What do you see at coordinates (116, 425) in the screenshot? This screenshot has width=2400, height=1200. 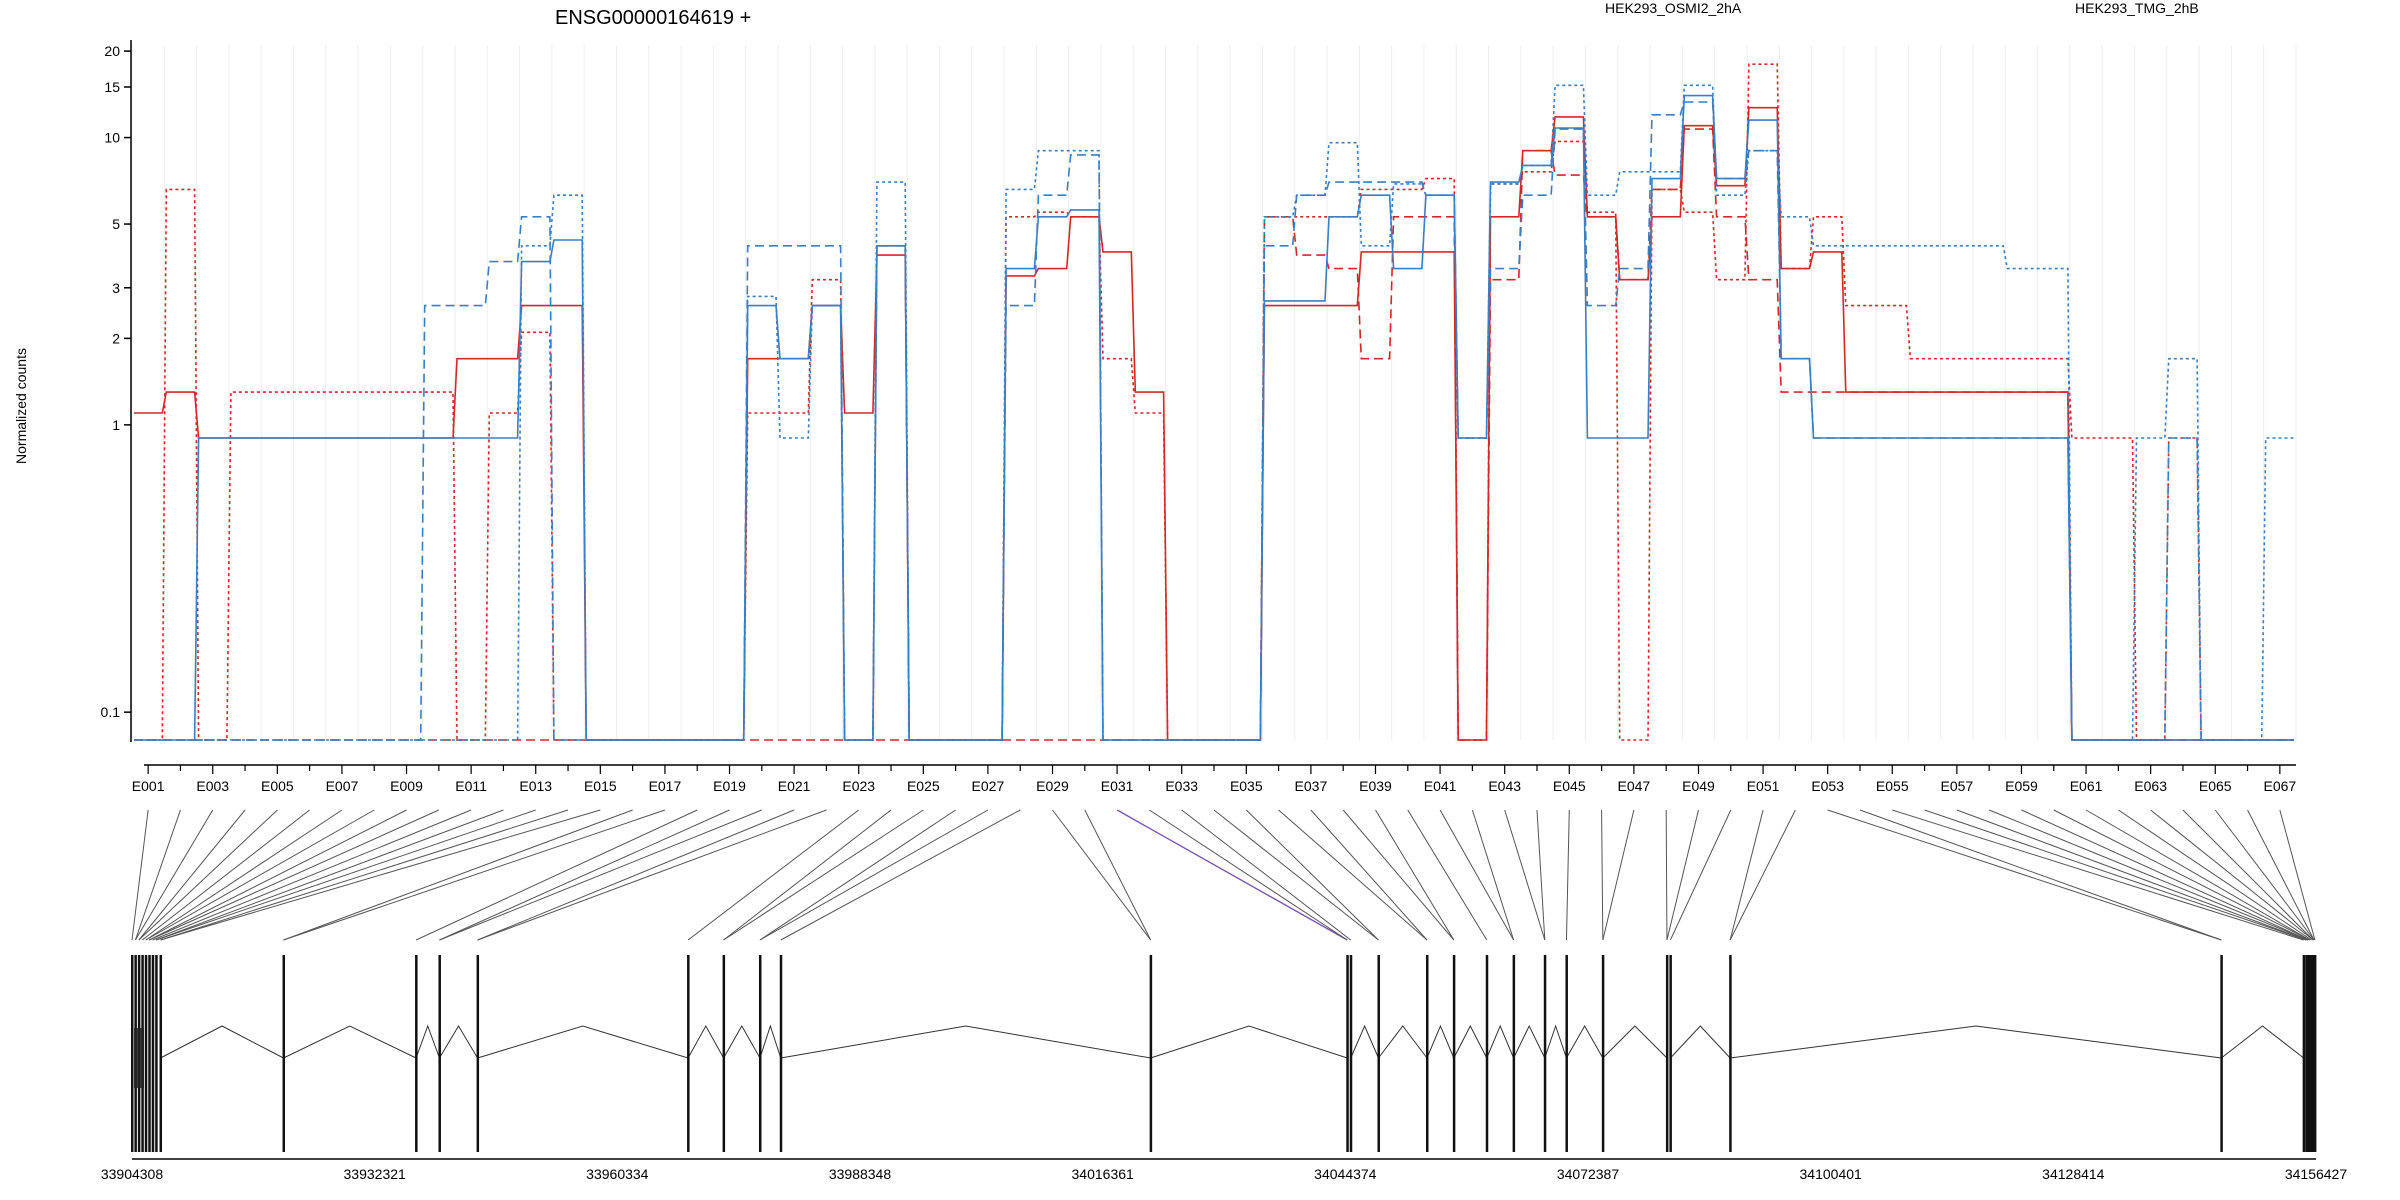 I see `y-tick-label: 1` at bounding box center [116, 425].